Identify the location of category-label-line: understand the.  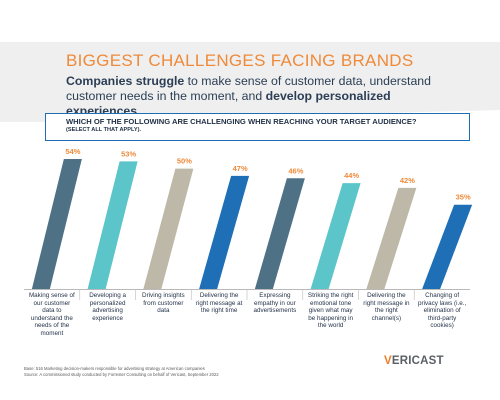
(51, 318).